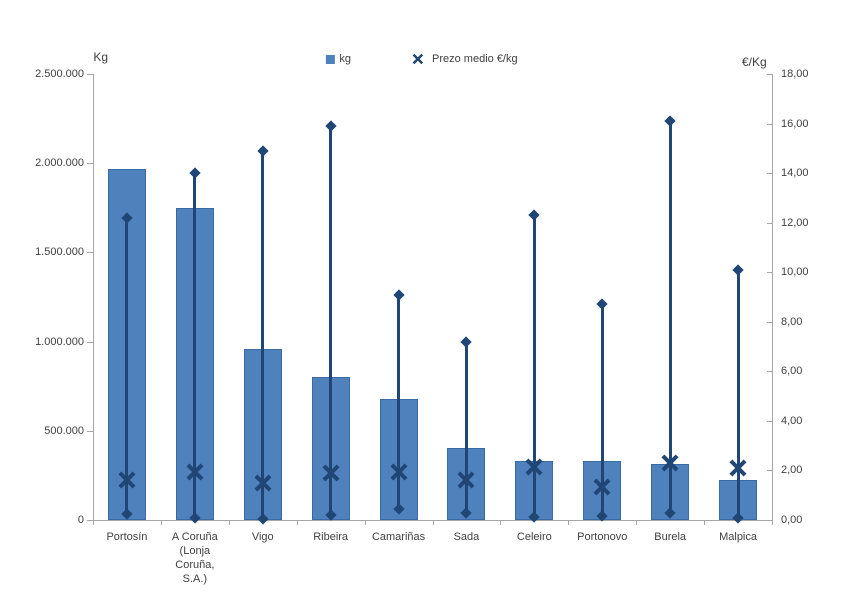 The width and height of the screenshot is (843, 600). What do you see at coordinates (194, 558) in the screenshot?
I see `category-label: A Coruña (Lonja Coruña, S.A.)` at bounding box center [194, 558].